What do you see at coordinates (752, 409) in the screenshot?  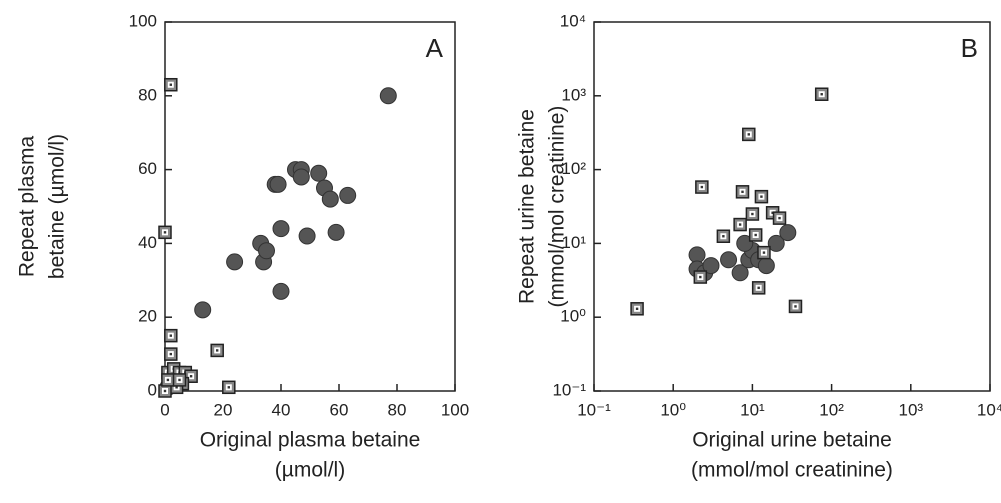 I see `x-tick-label: 10¹` at bounding box center [752, 409].